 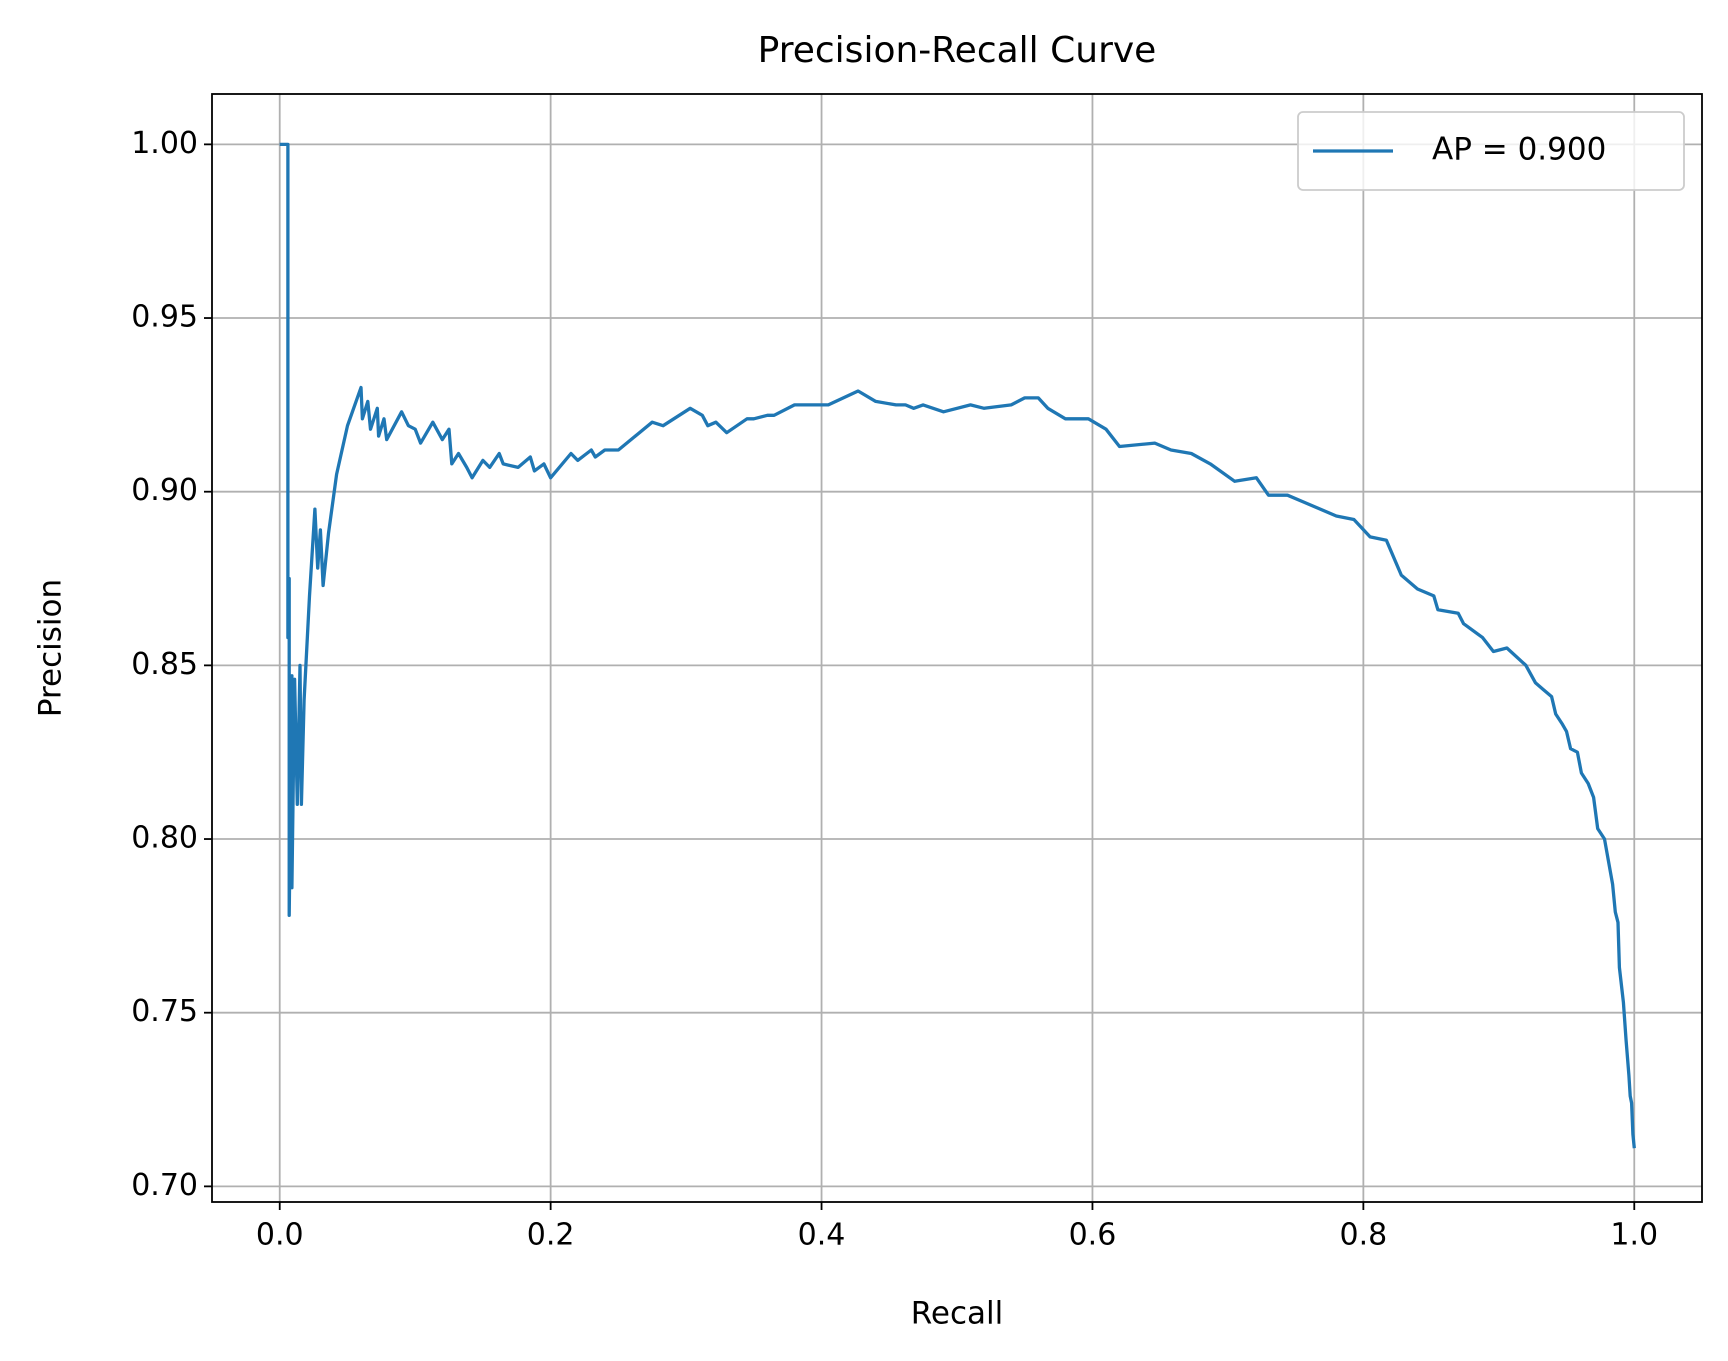 What do you see at coordinates (957, 1314) in the screenshot?
I see `x-axis-label: Recall` at bounding box center [957, 1314].